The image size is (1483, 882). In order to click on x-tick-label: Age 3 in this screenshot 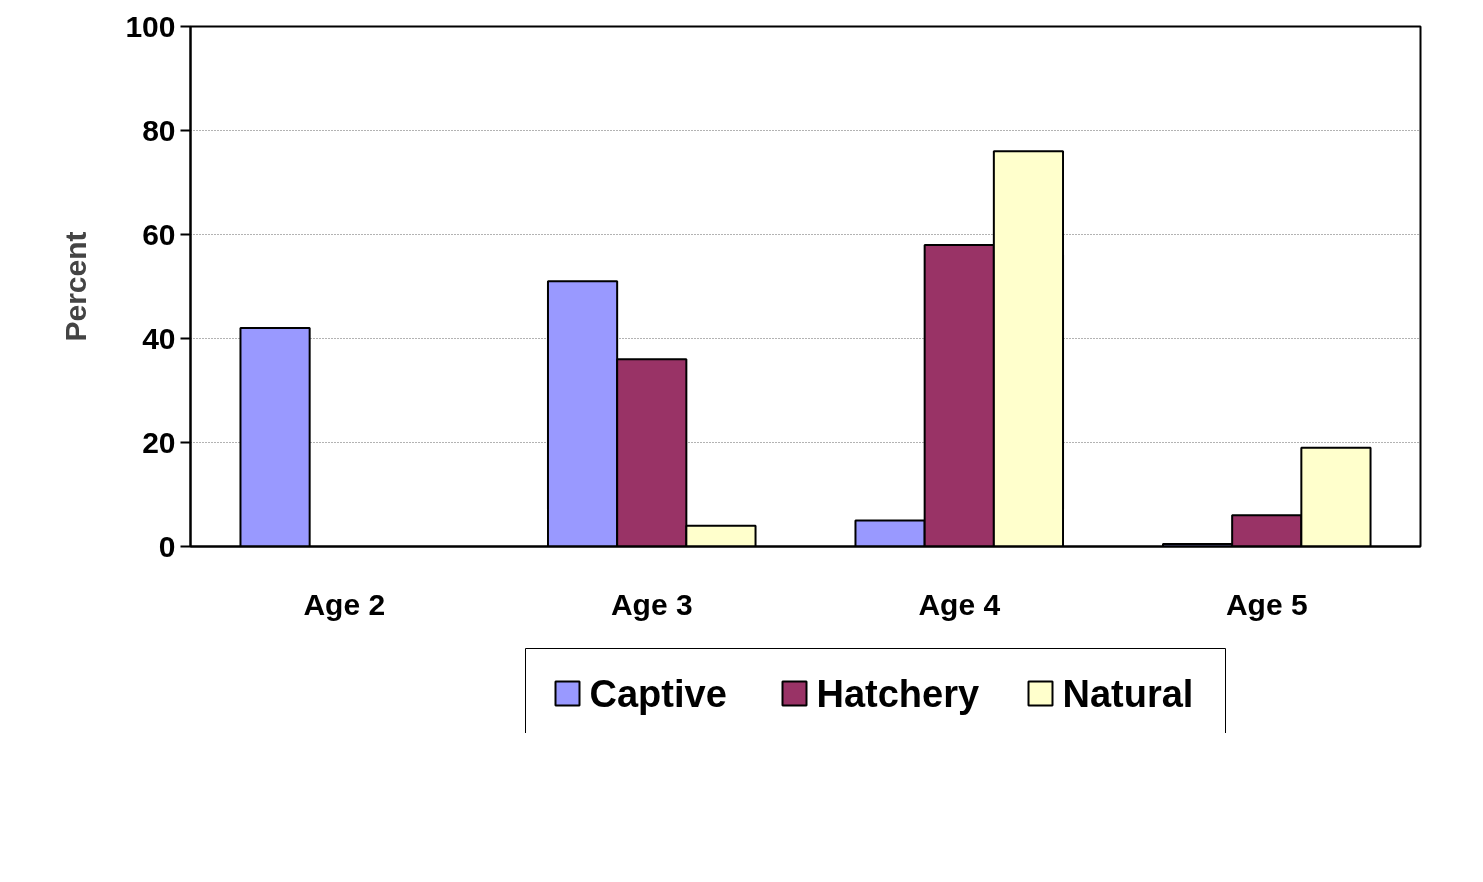, I will do `click(651, 604)`.